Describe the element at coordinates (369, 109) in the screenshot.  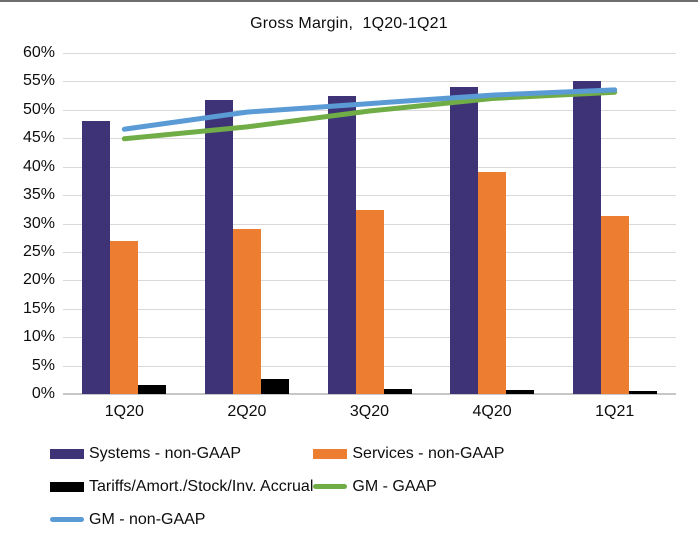
I see `gm-non-gaap-line` at that location.